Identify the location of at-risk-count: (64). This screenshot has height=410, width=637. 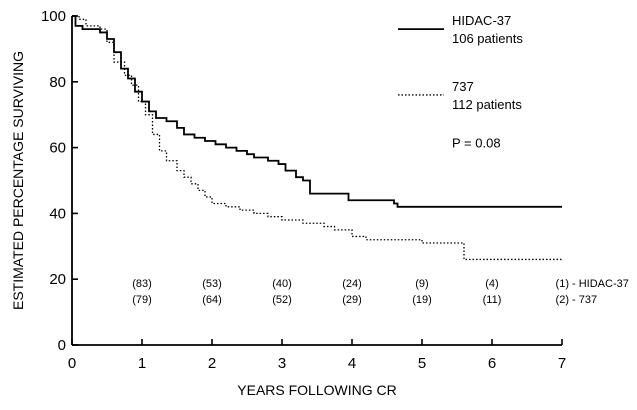
(212, 300).